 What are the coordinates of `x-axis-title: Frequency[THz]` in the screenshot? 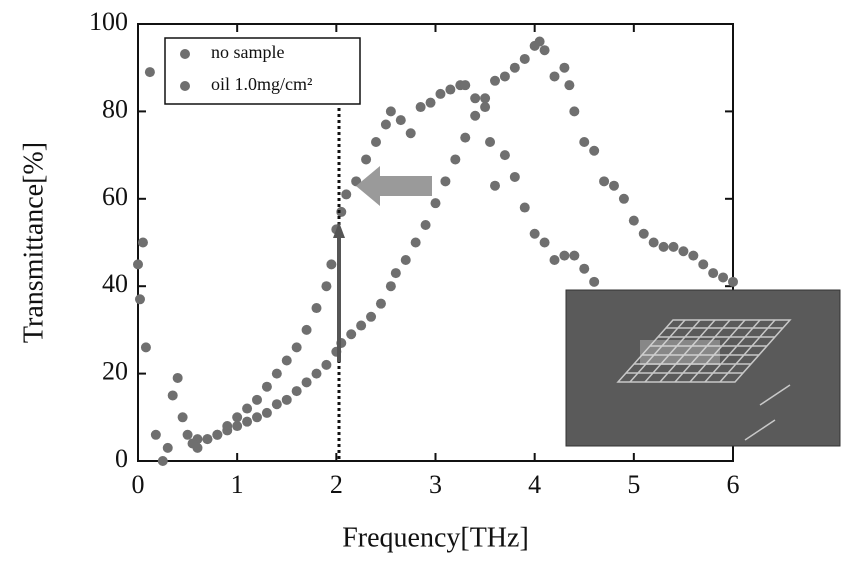 It's located at (435, 537).